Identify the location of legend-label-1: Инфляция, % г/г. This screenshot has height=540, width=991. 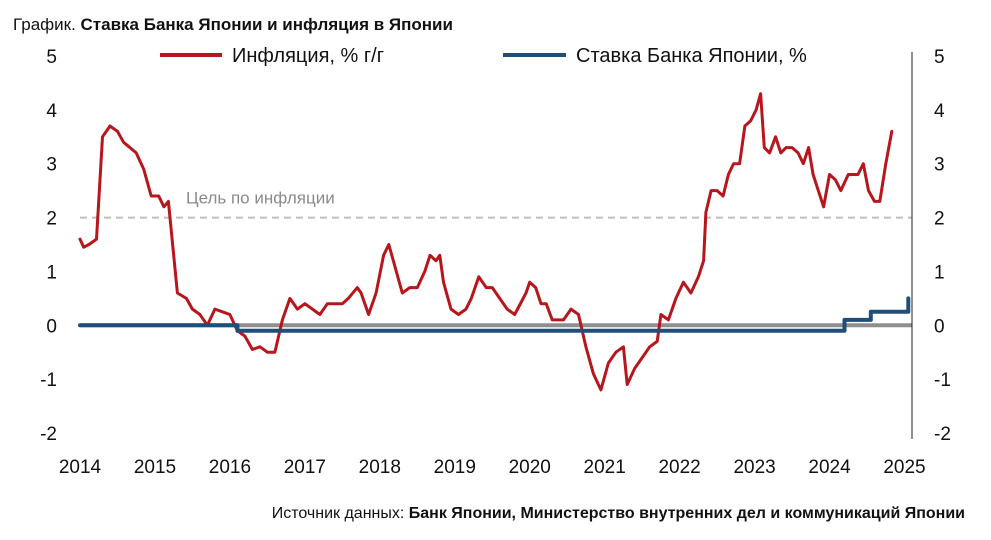
(308, 56).